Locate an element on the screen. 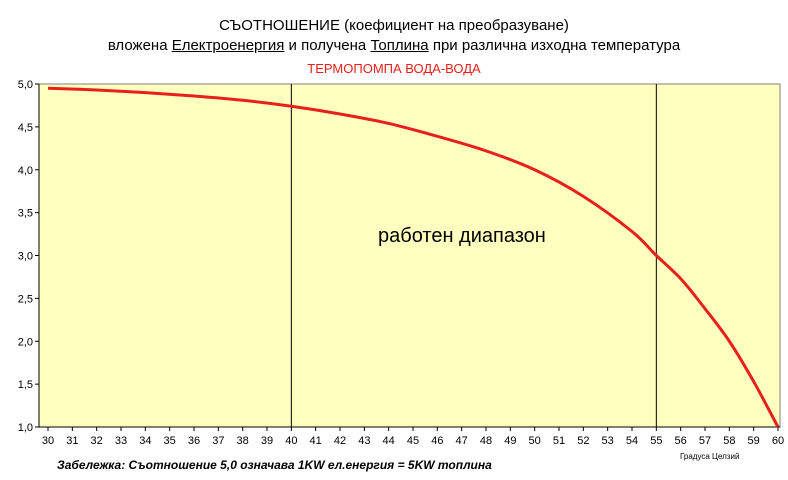 The height and width of the screenshot is (480, 788). x-tick-label: 45 is located at coordinates (413, 441).